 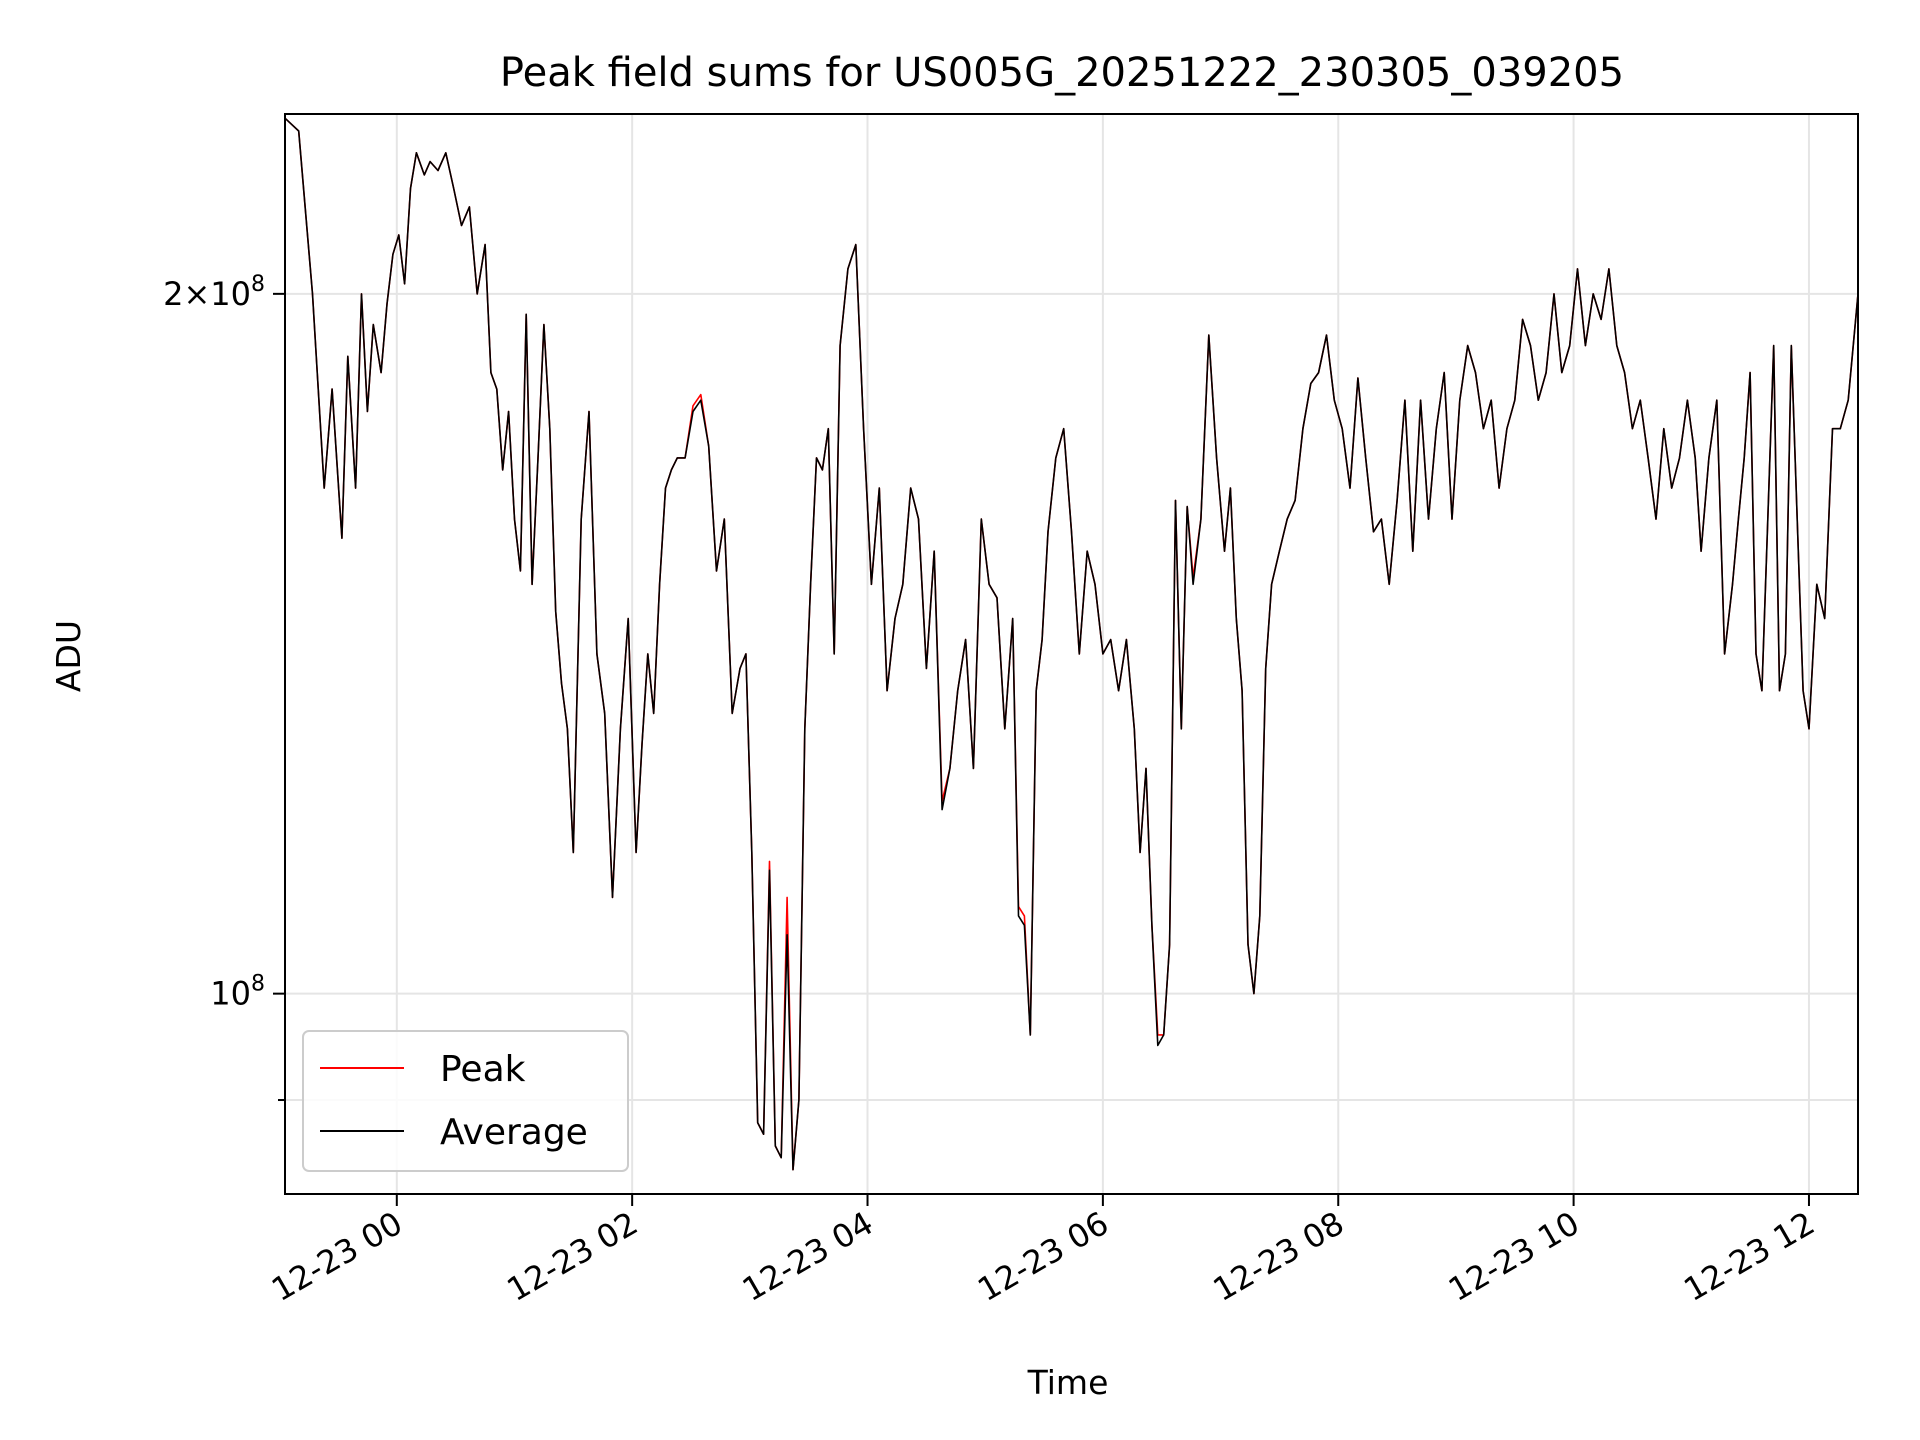 I want to click on x-tick-label-5: 12-23 10, so click(x=1514, y=1256).